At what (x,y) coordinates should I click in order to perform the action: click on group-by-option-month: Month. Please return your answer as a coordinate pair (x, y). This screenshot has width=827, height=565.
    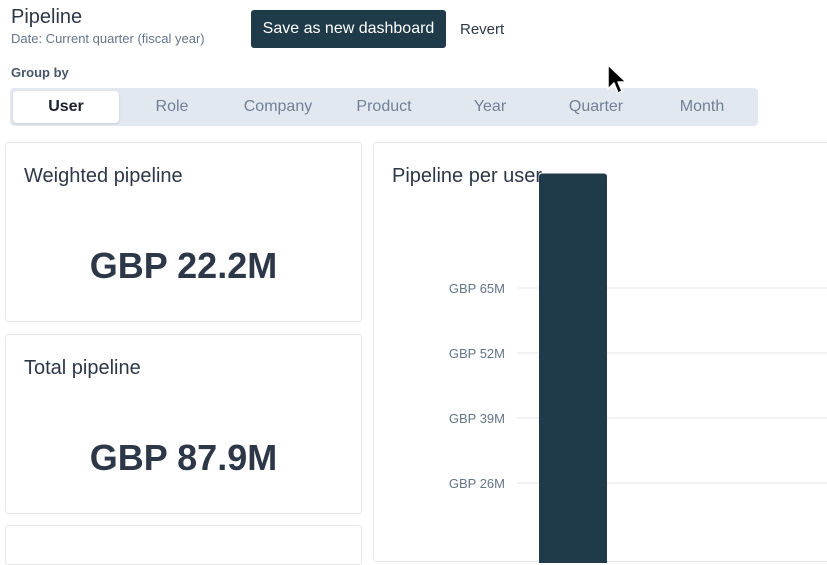
    Looking at the image, I should click on (702, 106).